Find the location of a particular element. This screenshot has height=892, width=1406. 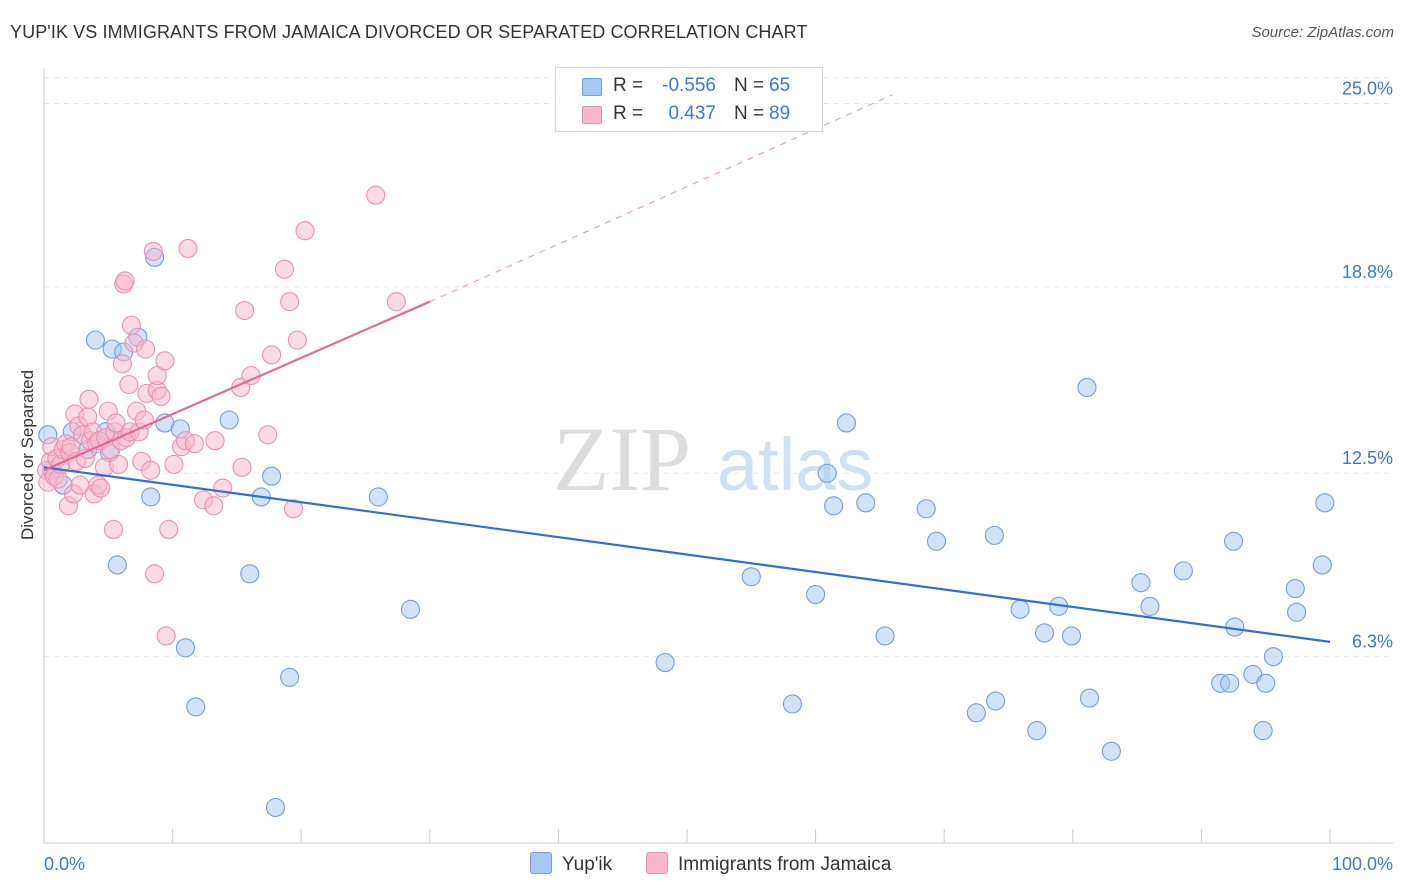

y-tick-label: 25.0% is located at coordinates (1367, 88).